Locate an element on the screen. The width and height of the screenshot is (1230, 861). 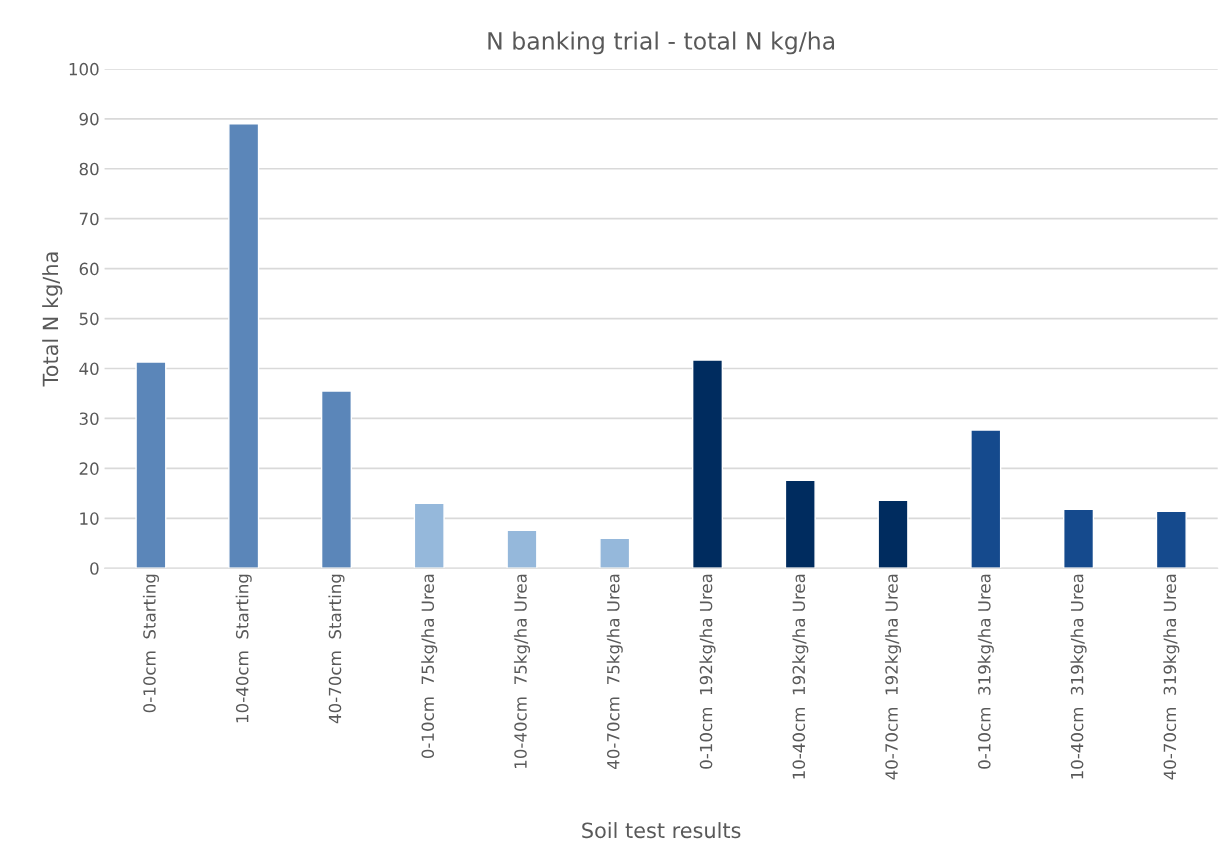
x-tick-label: 0-10cm 75kg/ha Urea is located at coordinates (429, 666).